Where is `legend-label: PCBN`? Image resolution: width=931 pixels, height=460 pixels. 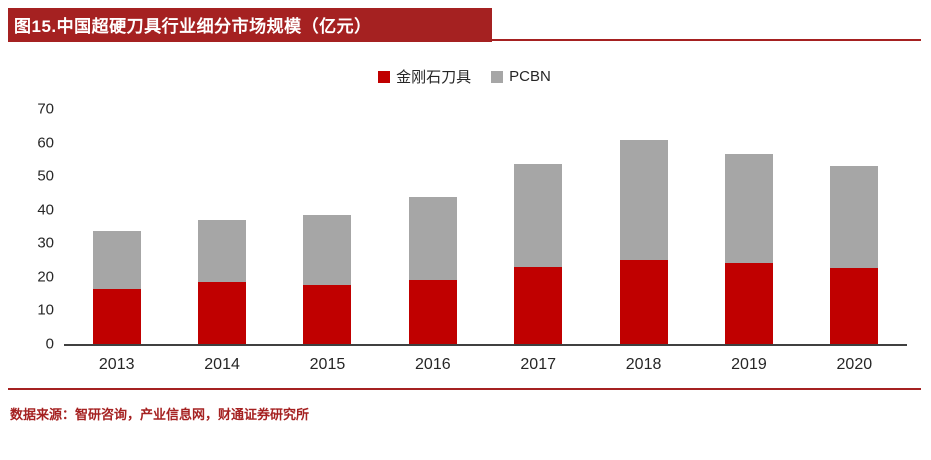
legend-label: PCBN is located at coordinates (530, 76).